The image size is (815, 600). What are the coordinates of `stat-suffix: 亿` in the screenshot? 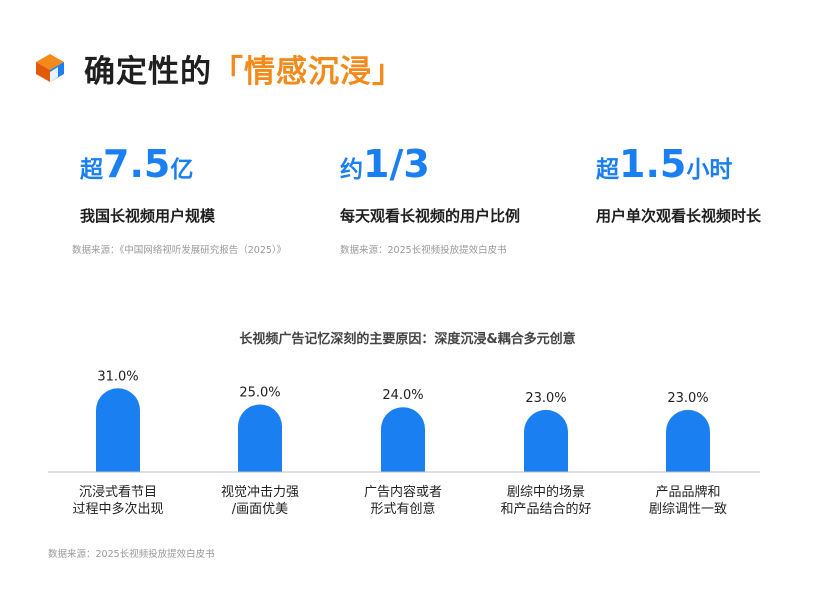 It's located at (182, 170).